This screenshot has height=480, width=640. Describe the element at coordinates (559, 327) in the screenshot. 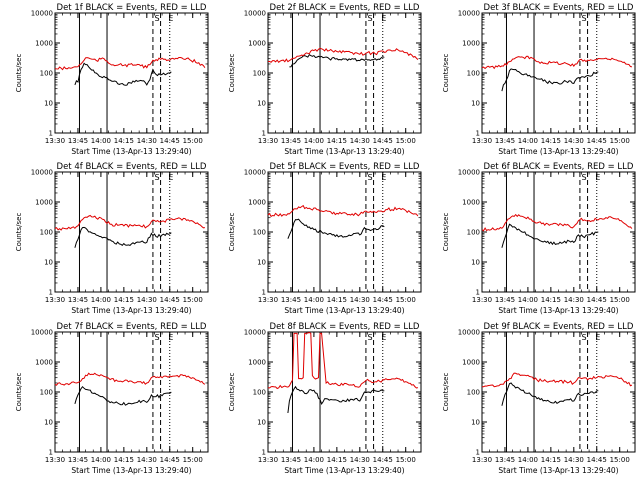

I see `chart-title: Det 9f BLACK = Events, RED = LLD` at that location.